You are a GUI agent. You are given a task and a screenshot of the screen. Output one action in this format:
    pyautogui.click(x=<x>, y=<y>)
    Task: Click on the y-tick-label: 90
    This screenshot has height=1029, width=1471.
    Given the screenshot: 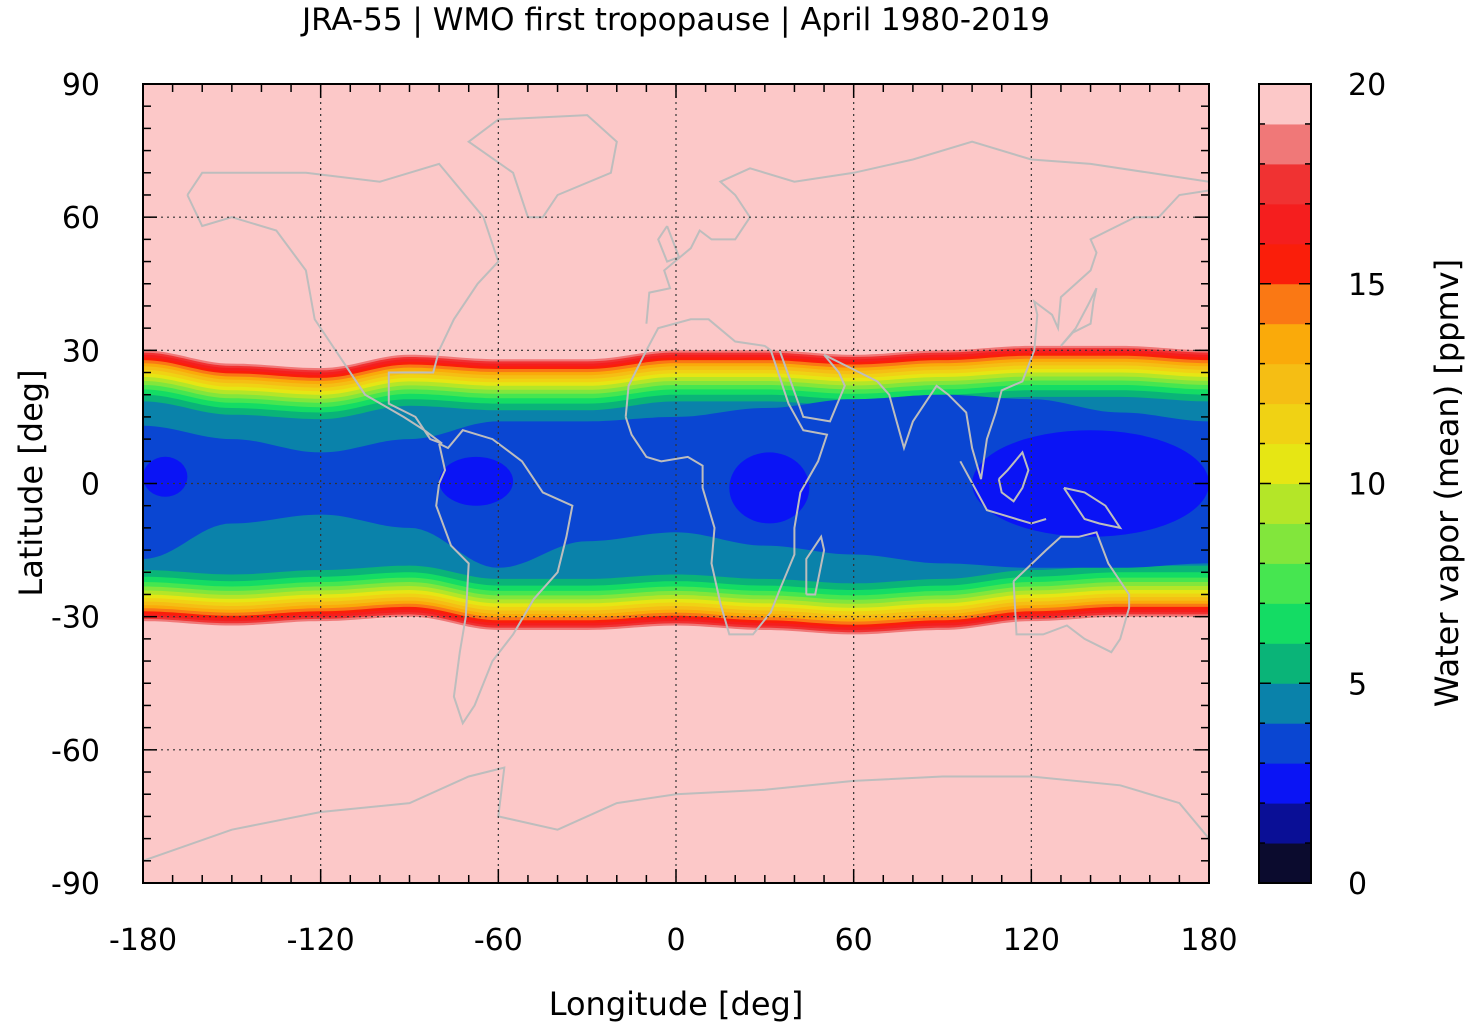 What is the action you would take?
    pyautogui.click(x=81, y=85)
    